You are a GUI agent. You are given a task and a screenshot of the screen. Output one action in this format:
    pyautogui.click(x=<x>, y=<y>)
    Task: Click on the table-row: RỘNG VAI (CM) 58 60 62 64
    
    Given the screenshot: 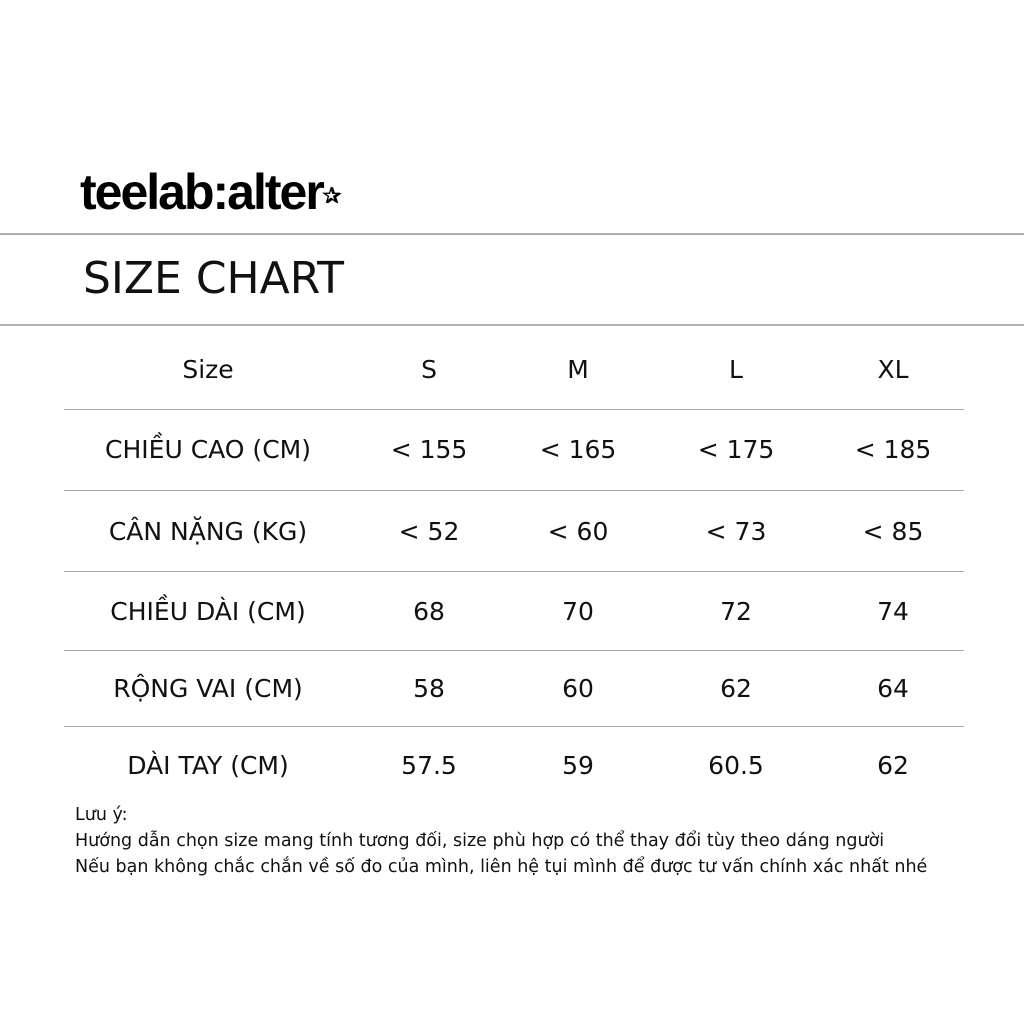 What is the action you would take?
    pyautogui.click(x=514, y=689)
    